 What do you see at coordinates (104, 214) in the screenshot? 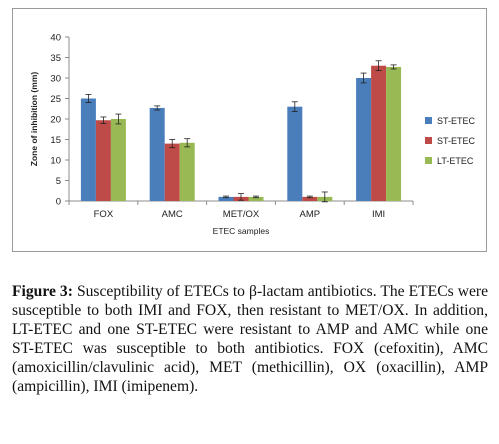
I see `x-tick-label: FOX` at bounding box center [104, 214].